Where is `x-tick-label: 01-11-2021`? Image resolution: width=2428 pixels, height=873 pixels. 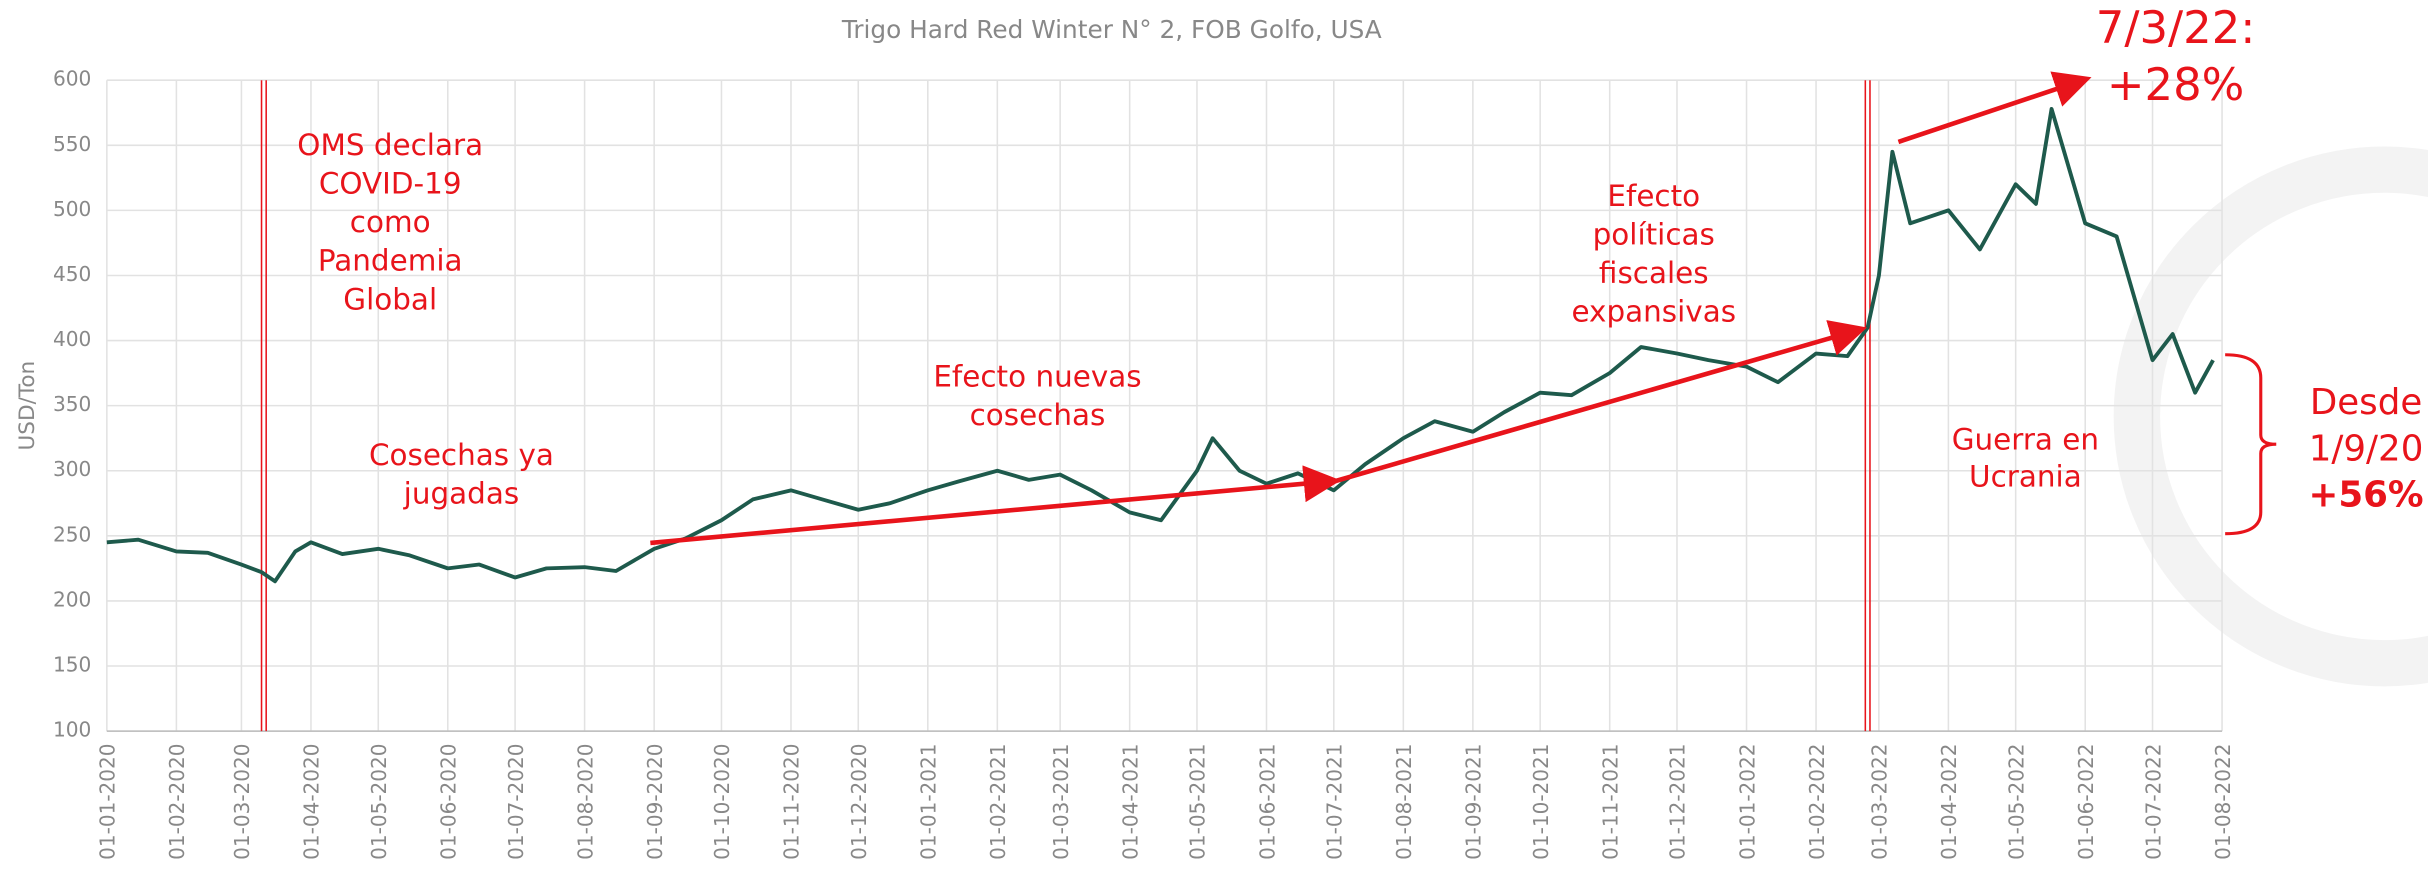 x-tick-label: 01-11-2021 is located at coordinates (1610, 801).